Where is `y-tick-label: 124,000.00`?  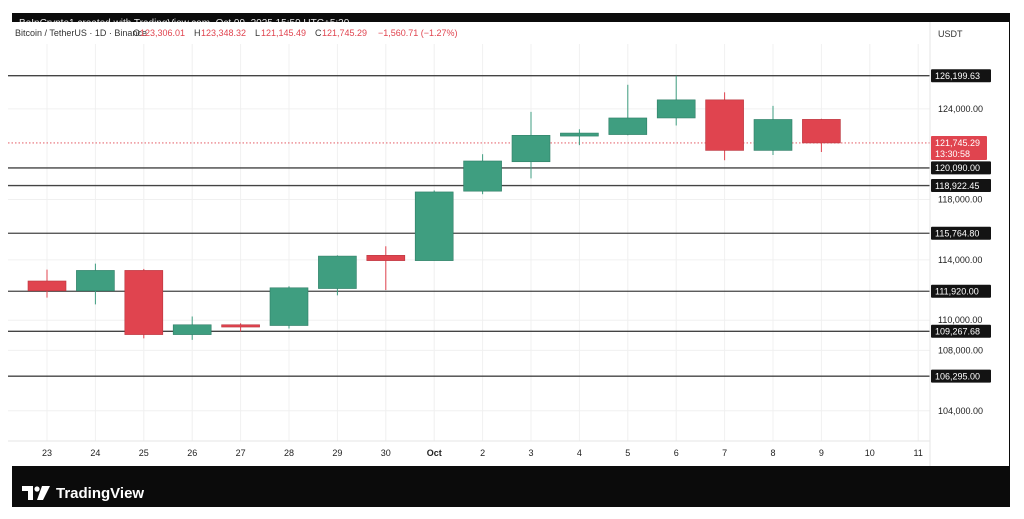
y-tick-label: 124,000.00 is located at coordinates (960, 109).